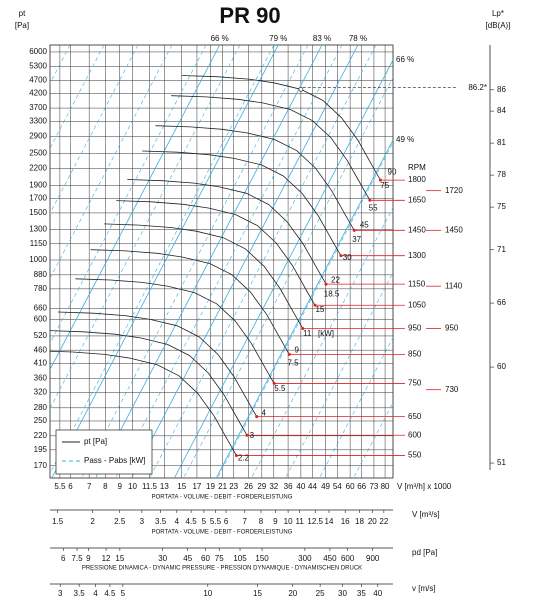  What do you see at coordinates (41, 274) in the screenshot?
I see `y-tick-label: 880` at bounding box center [41, 274].